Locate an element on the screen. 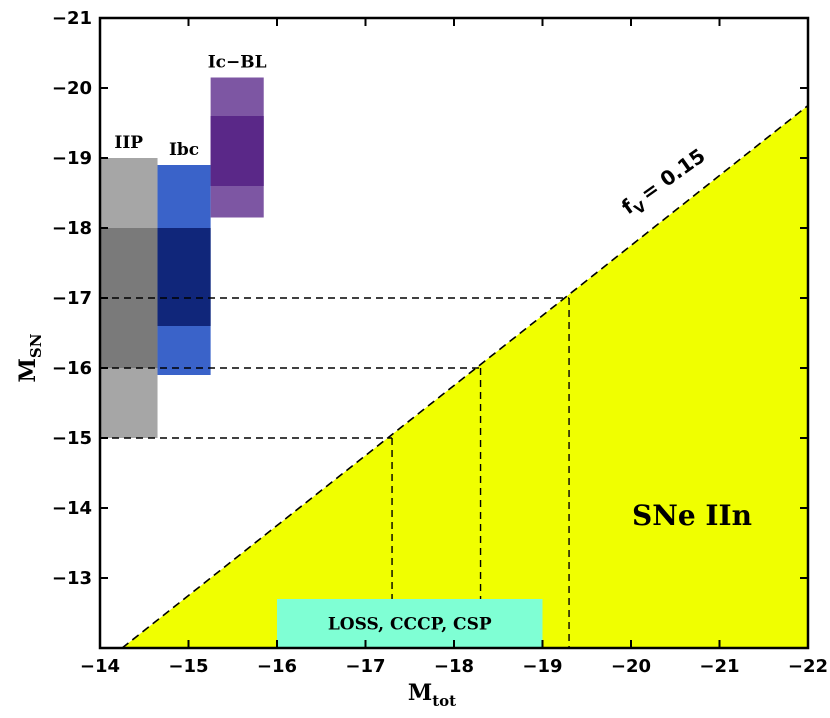 The width and height of the screenshot is (830, 718). y-tick-label-5: −18 is located at coordinates (72, 228).